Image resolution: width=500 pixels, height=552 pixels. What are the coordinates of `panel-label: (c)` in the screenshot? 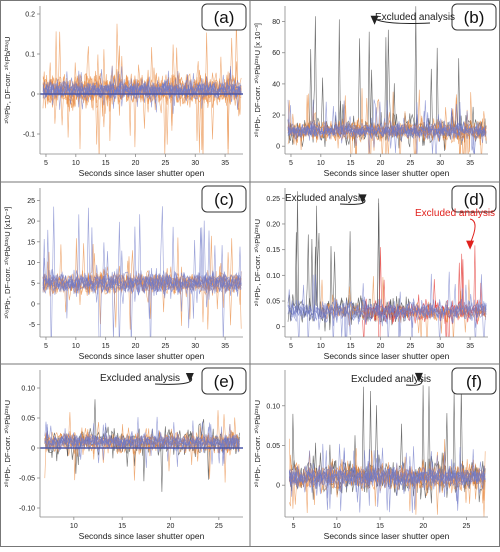 It's located at (224, 199).